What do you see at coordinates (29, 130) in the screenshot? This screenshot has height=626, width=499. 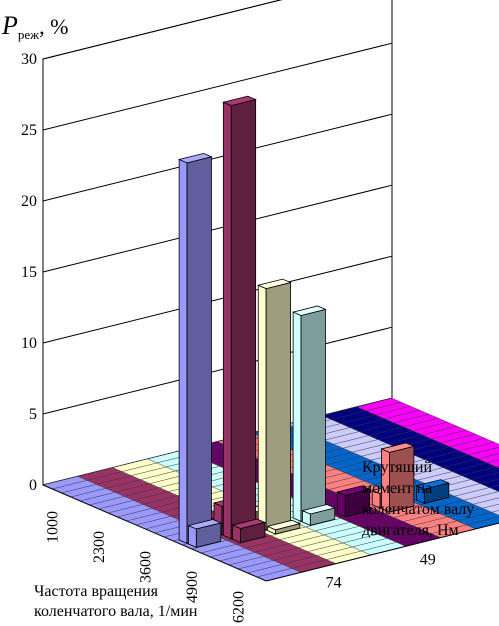 I see `z-tick-label: 25` at bounding box center [29, 130].